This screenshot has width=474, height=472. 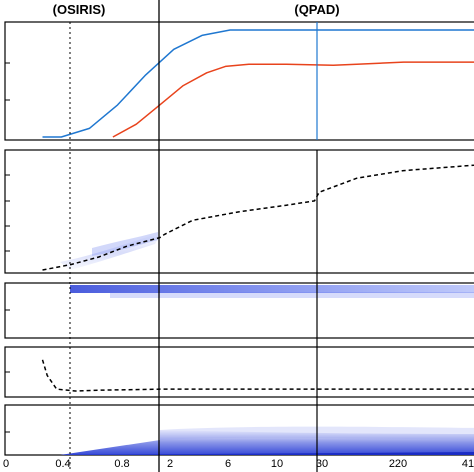 I want to click on section-label-osiris: (OSIRIS), so click(x=79, y=9).